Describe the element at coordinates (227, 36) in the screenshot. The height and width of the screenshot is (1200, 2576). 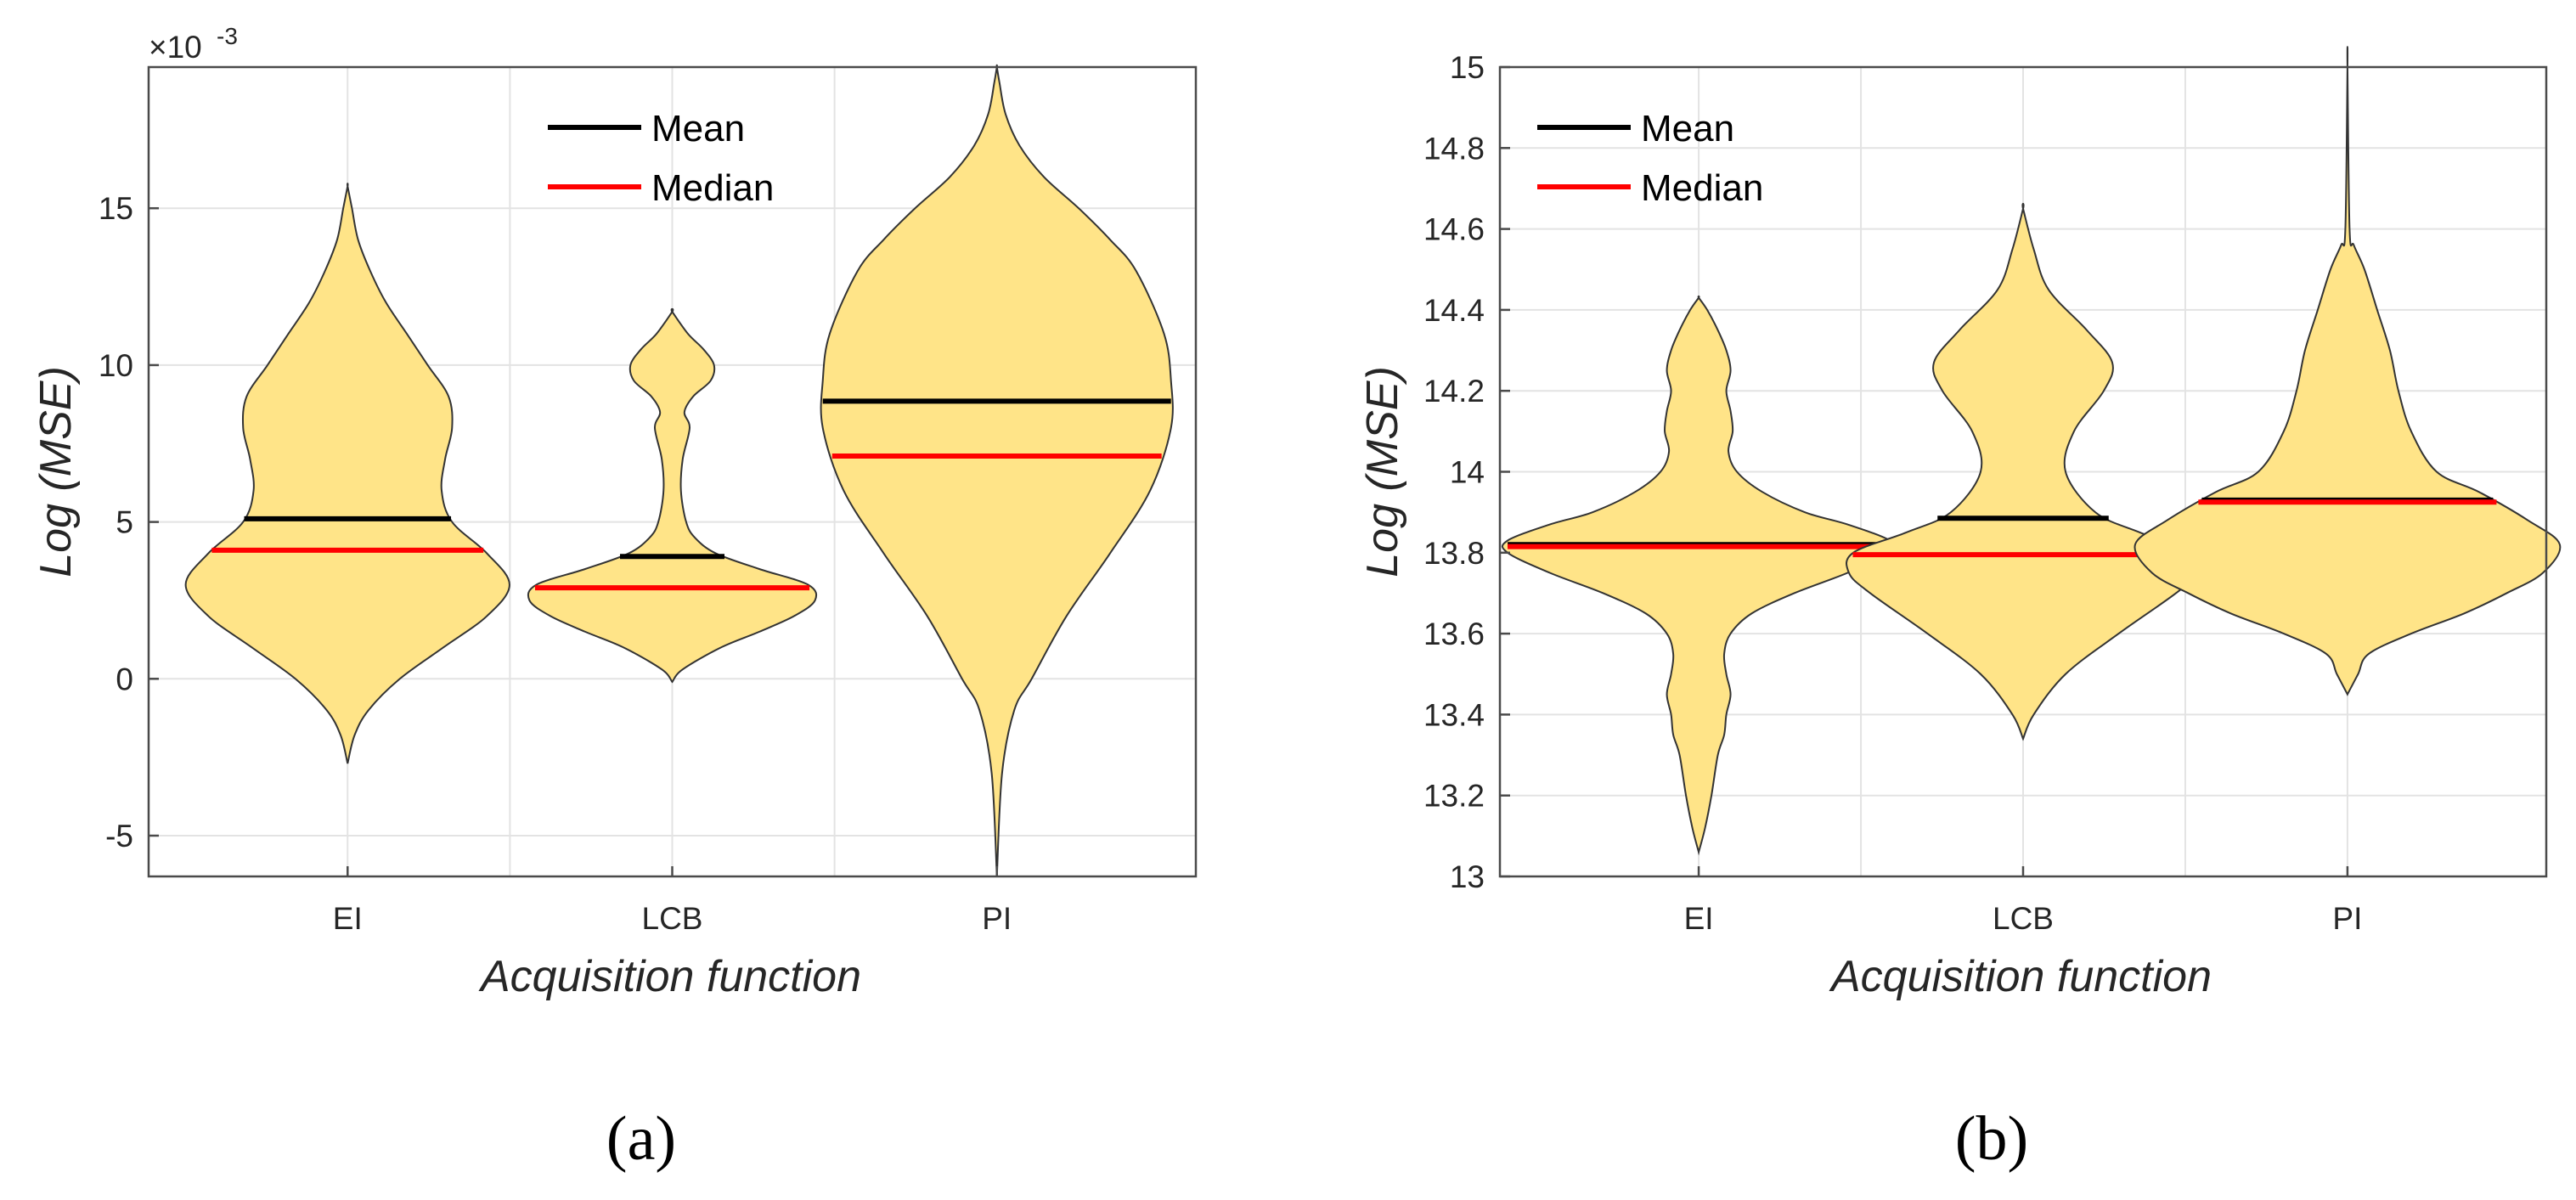
I see `exponent-power-a: -3` at that location.